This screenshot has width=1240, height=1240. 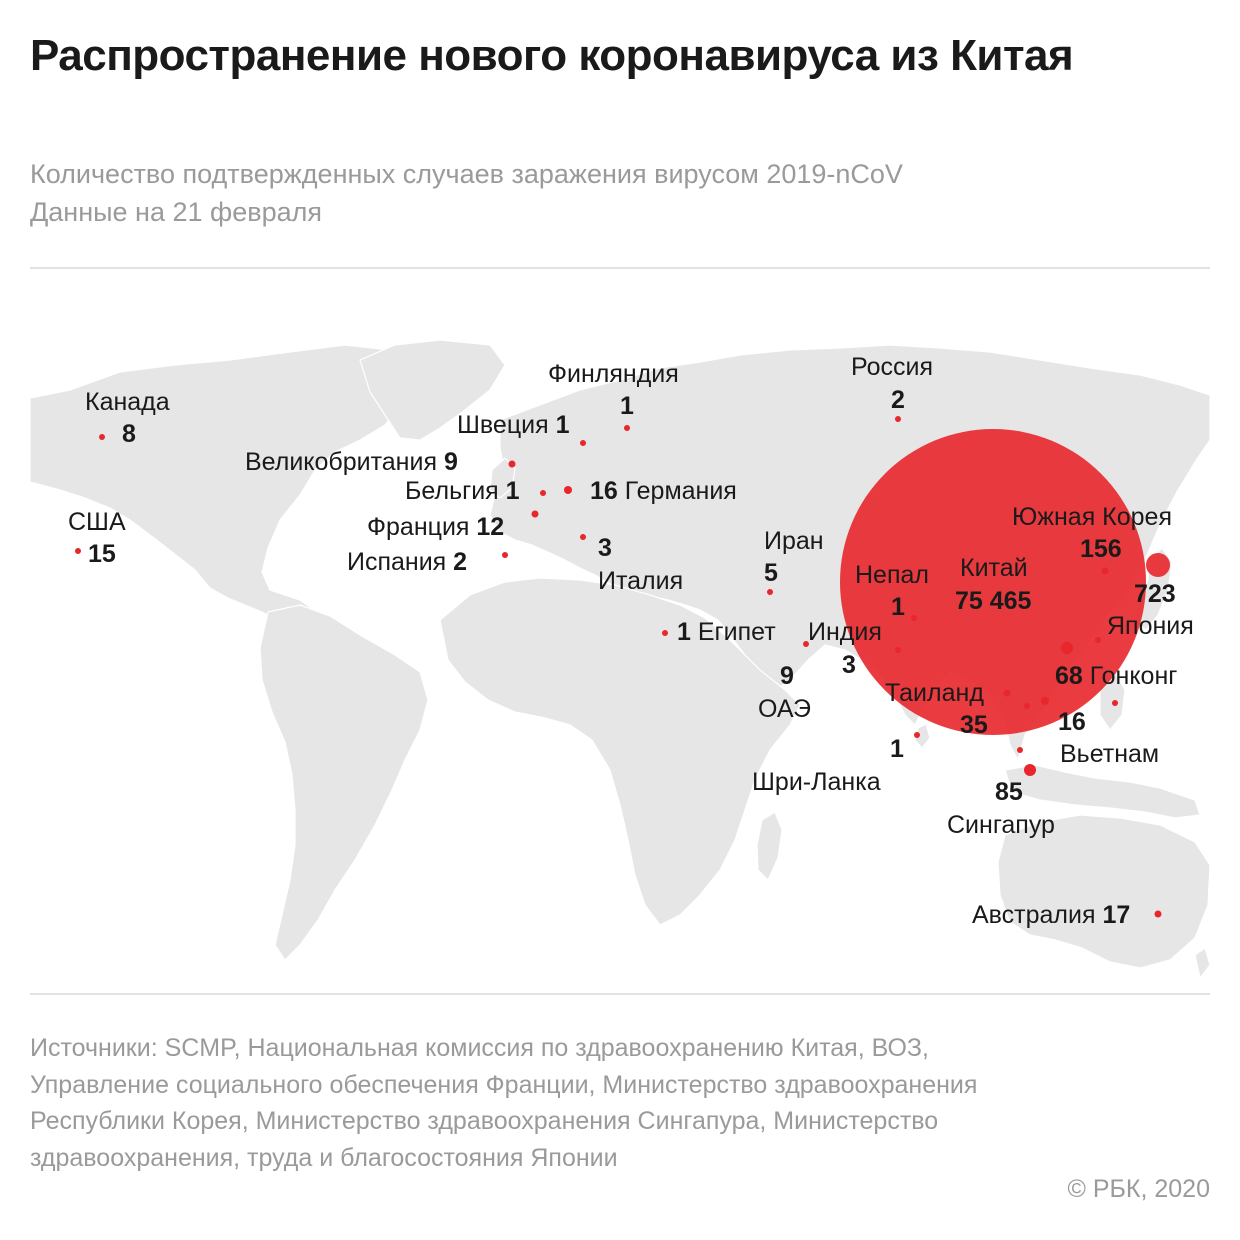 What do you see at coordinates (1158, 914) in the screenshot?
I see `australia-dot` at bounding box center [1158, 914].